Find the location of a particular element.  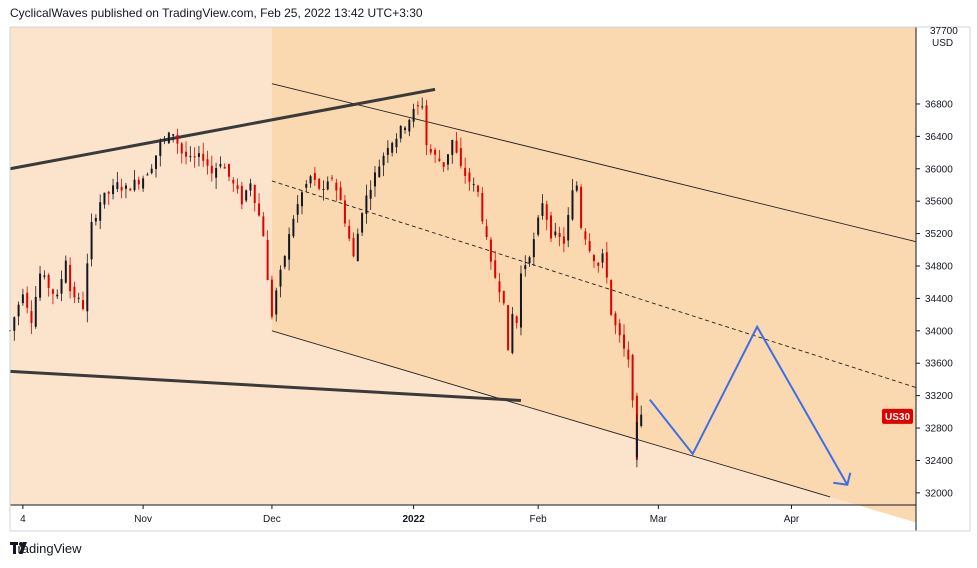

tradingview-brand: TradingView is located at coordinates (46, 548).